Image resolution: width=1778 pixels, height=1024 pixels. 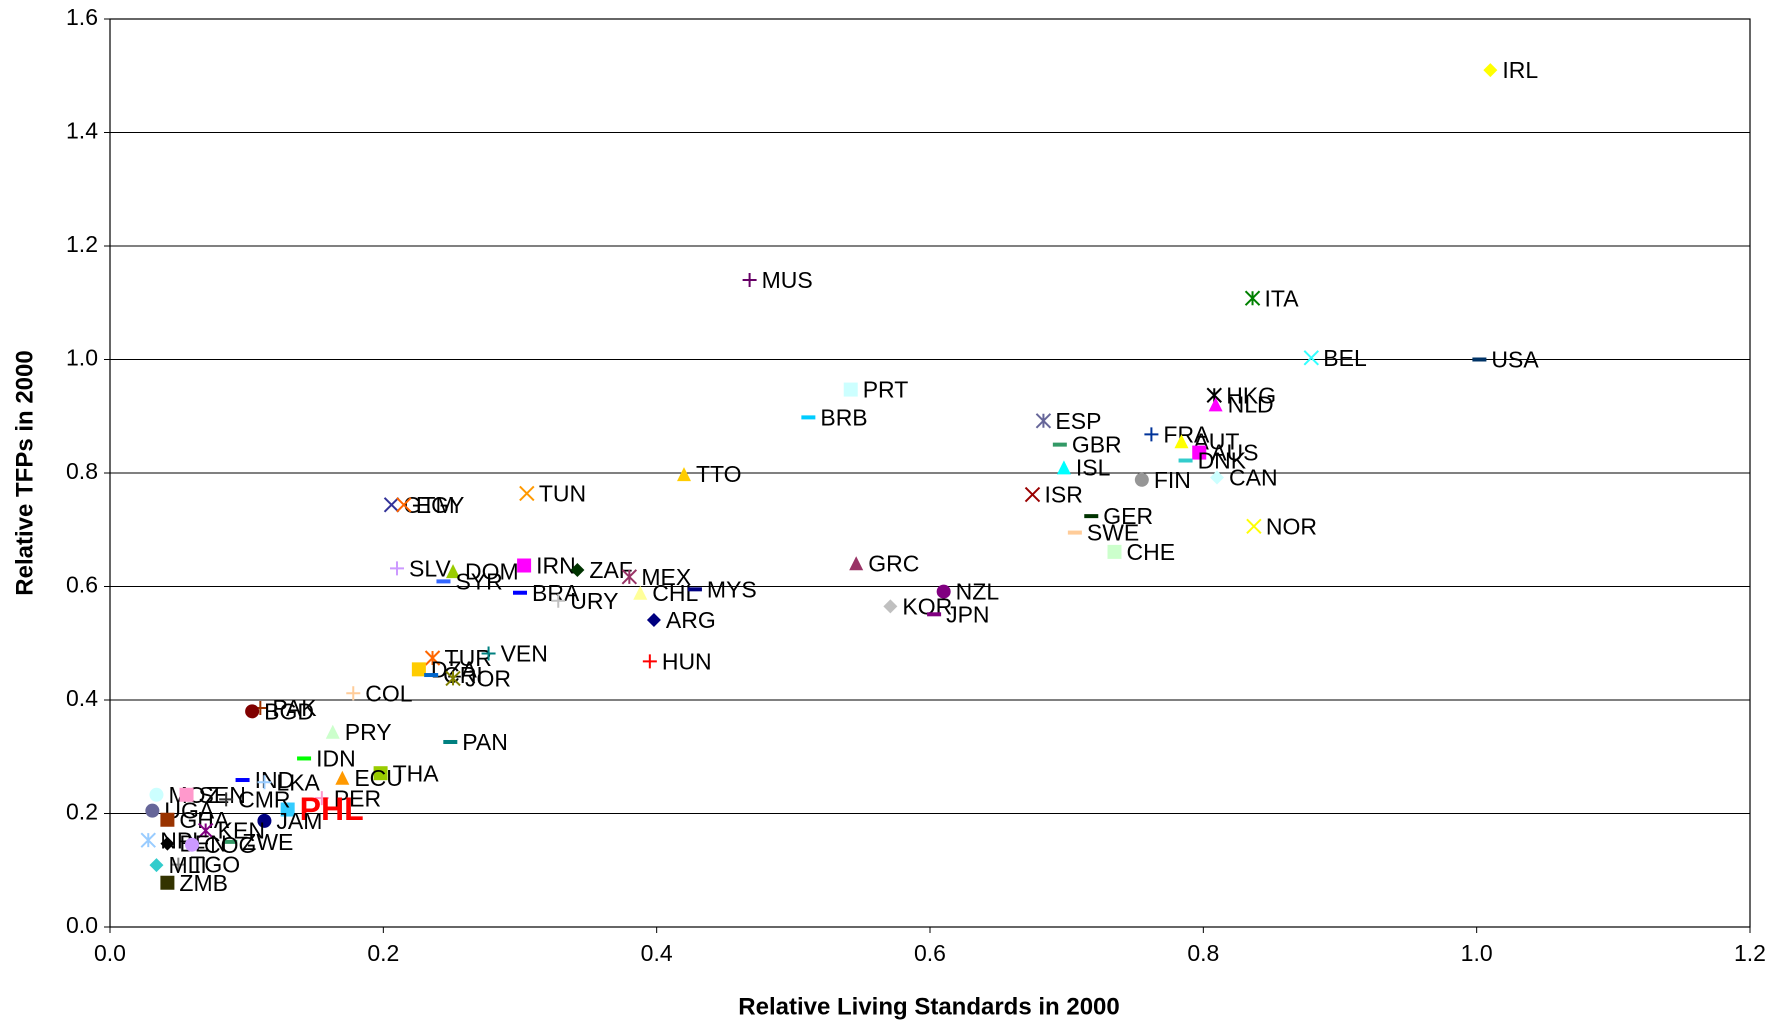 What do you see at coordinates (82, 358) in the screenshot?
I see `y-tick-label: 1.0` at bounding box center [82, 358].